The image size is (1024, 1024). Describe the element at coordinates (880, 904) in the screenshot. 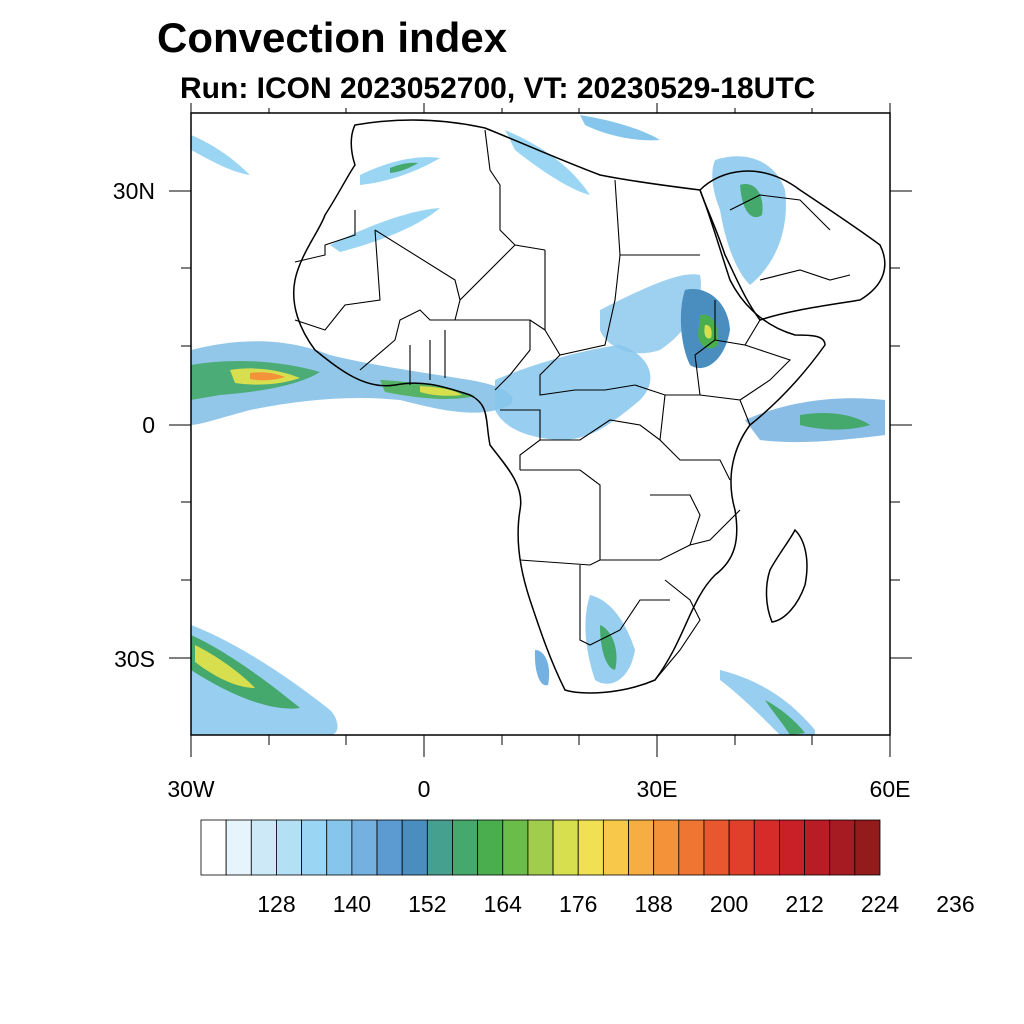

I see `colorbar-label: 224` at that location.